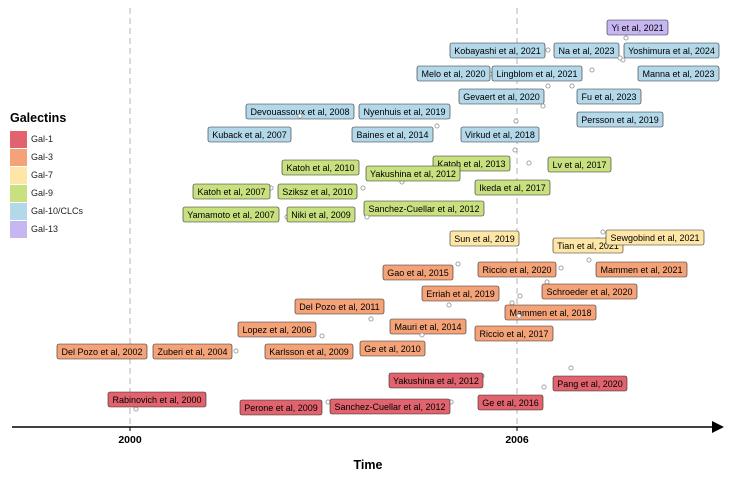 This screenshot has height=481, width=732. I want to click on event-label-25: Sun et al, 2019, so click(484, 238).